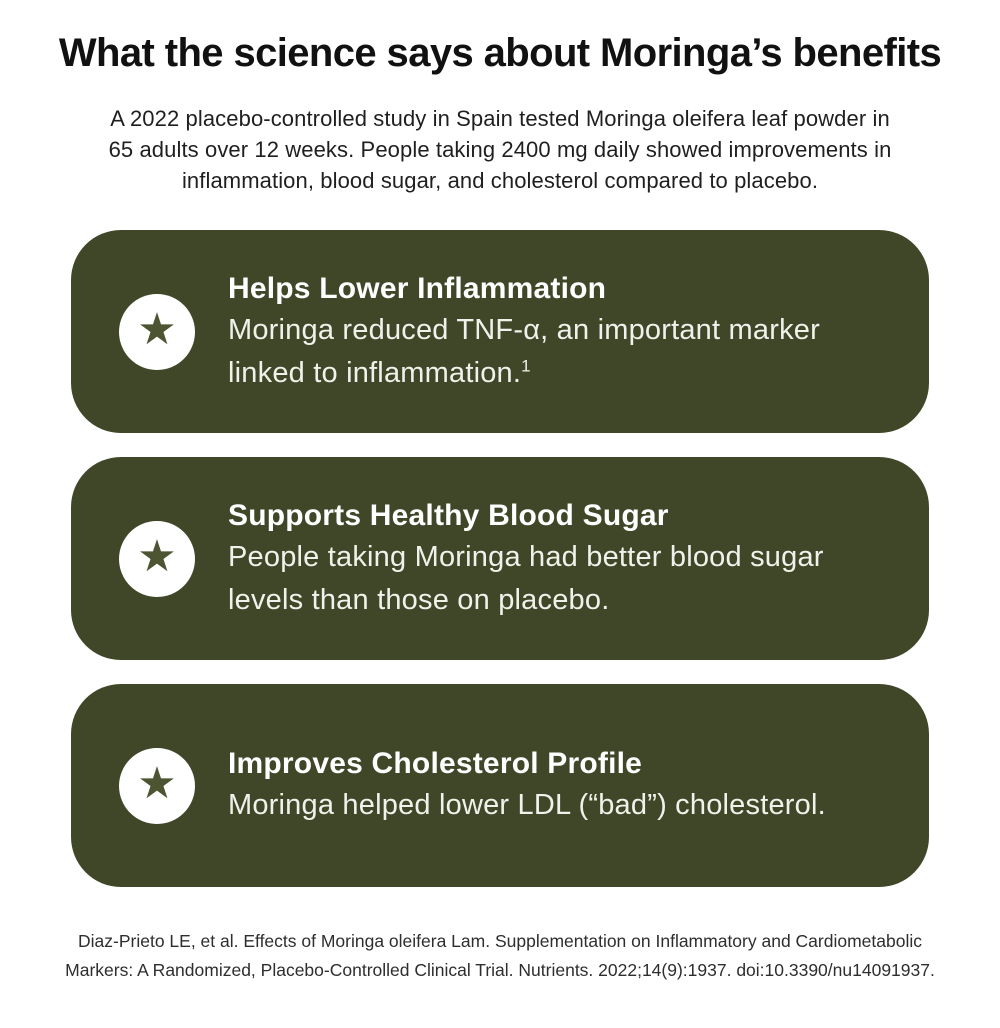 The width and height of the screenshot is (1000, 1028). I want to click on footnote-ref: 1, so click(526, 365).